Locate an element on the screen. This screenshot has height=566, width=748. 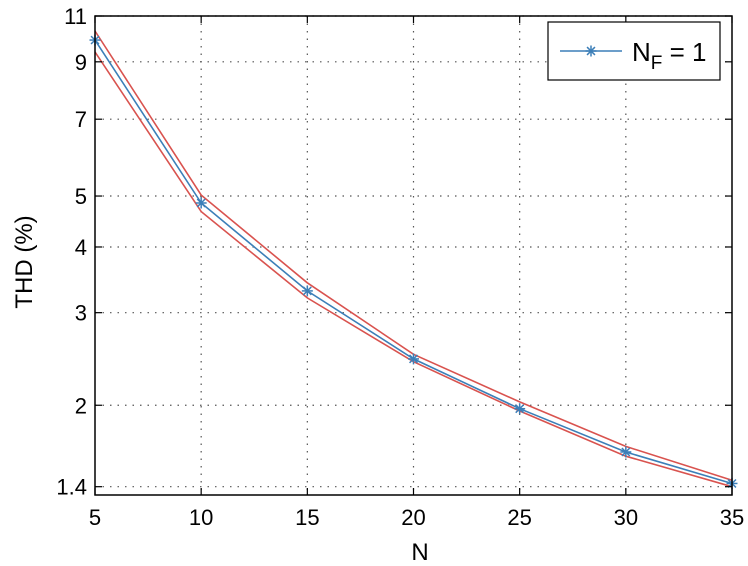
legend: NF = 1 is located at coordinates (634, 51).